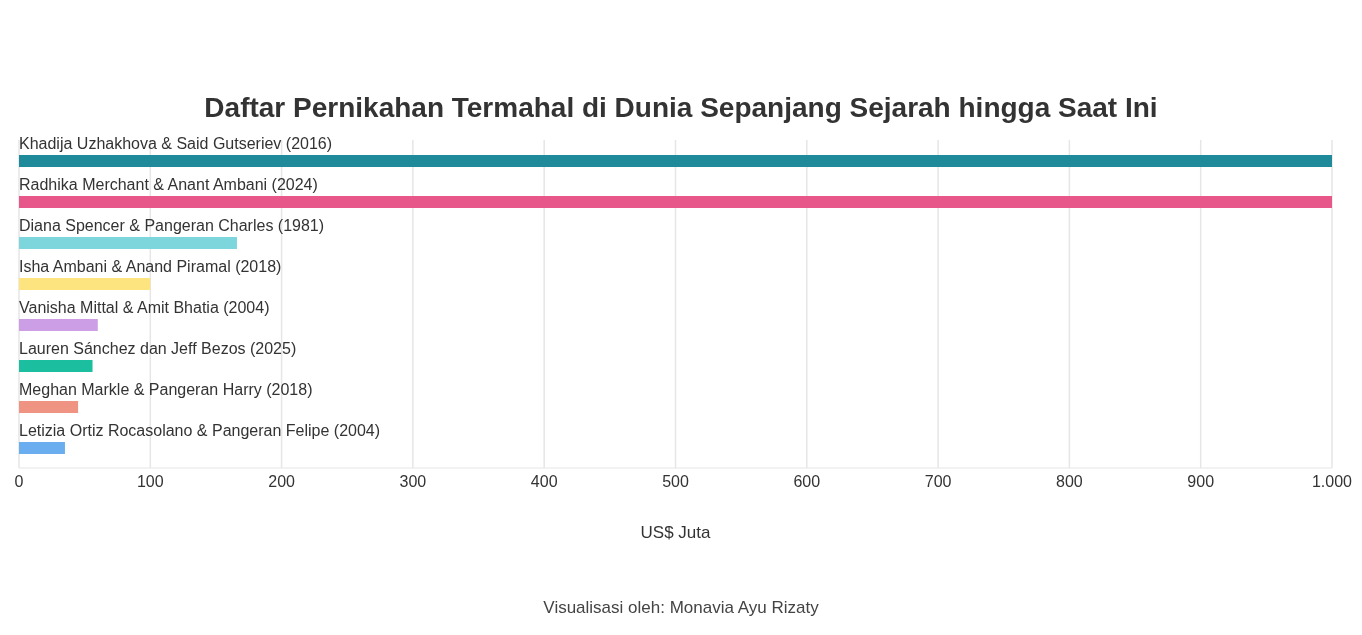  Describe the element at coordinates (544, 482) in the screenshot. I see `x-tick-label: 400` at that location.